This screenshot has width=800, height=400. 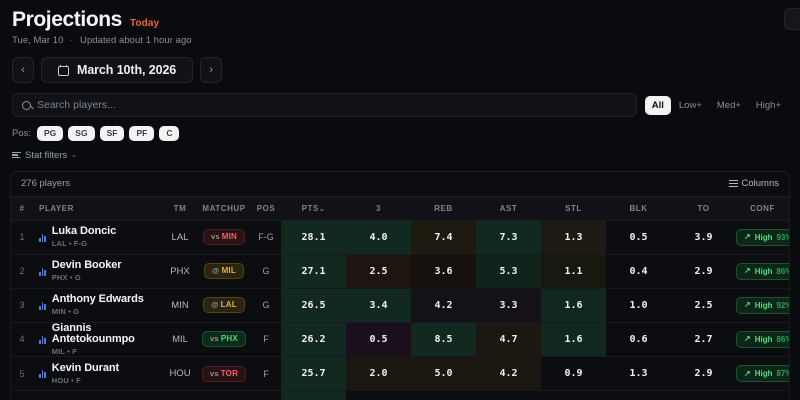 I want to click on row-matchup: @ LAL, so click(x=224, y=305).